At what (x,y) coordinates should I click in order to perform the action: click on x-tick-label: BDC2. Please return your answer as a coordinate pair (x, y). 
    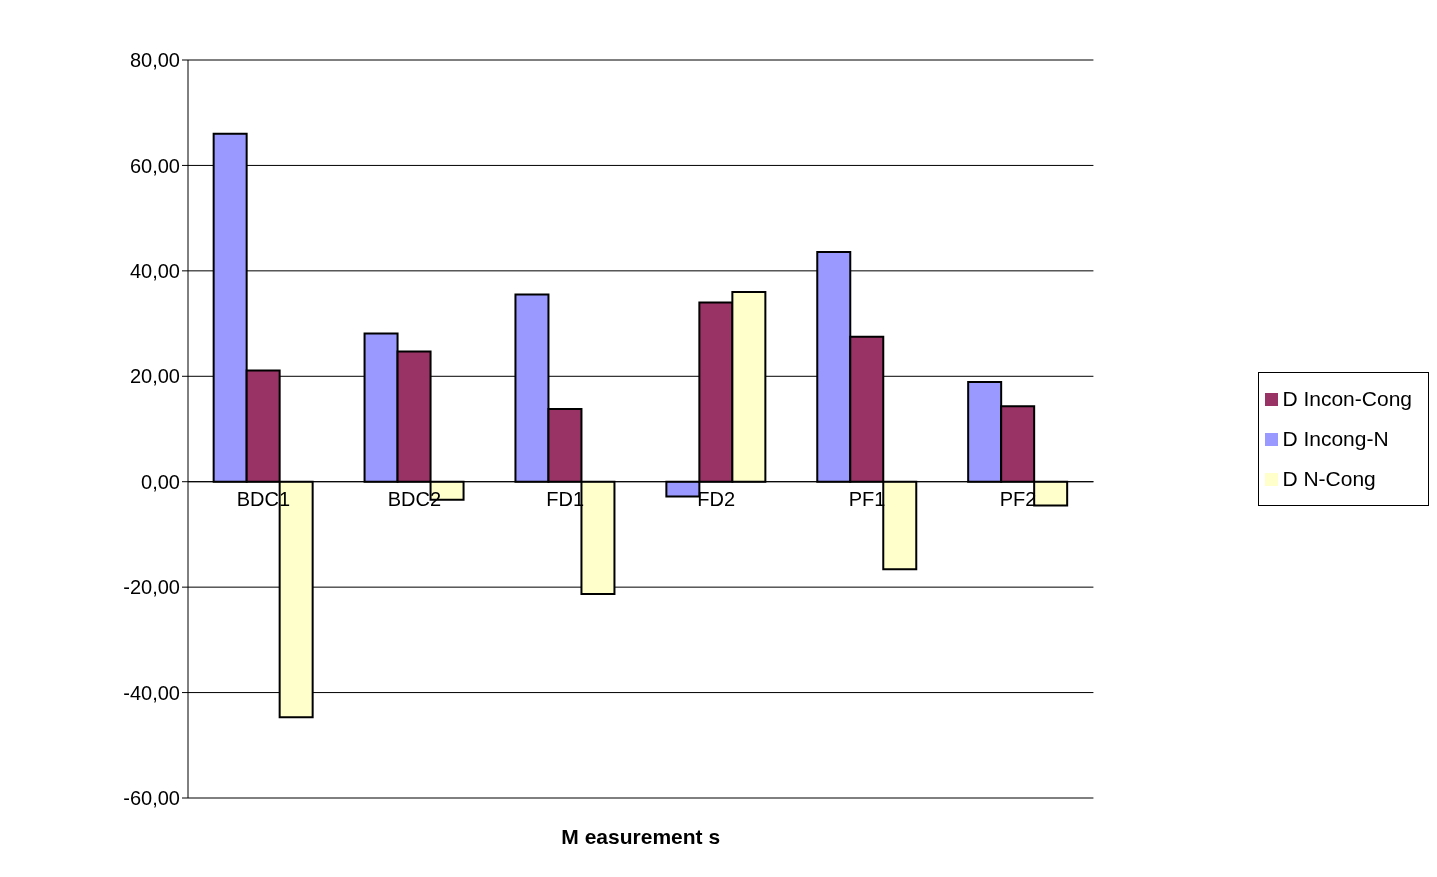
    Looking at the image, I should click on (414, 499).